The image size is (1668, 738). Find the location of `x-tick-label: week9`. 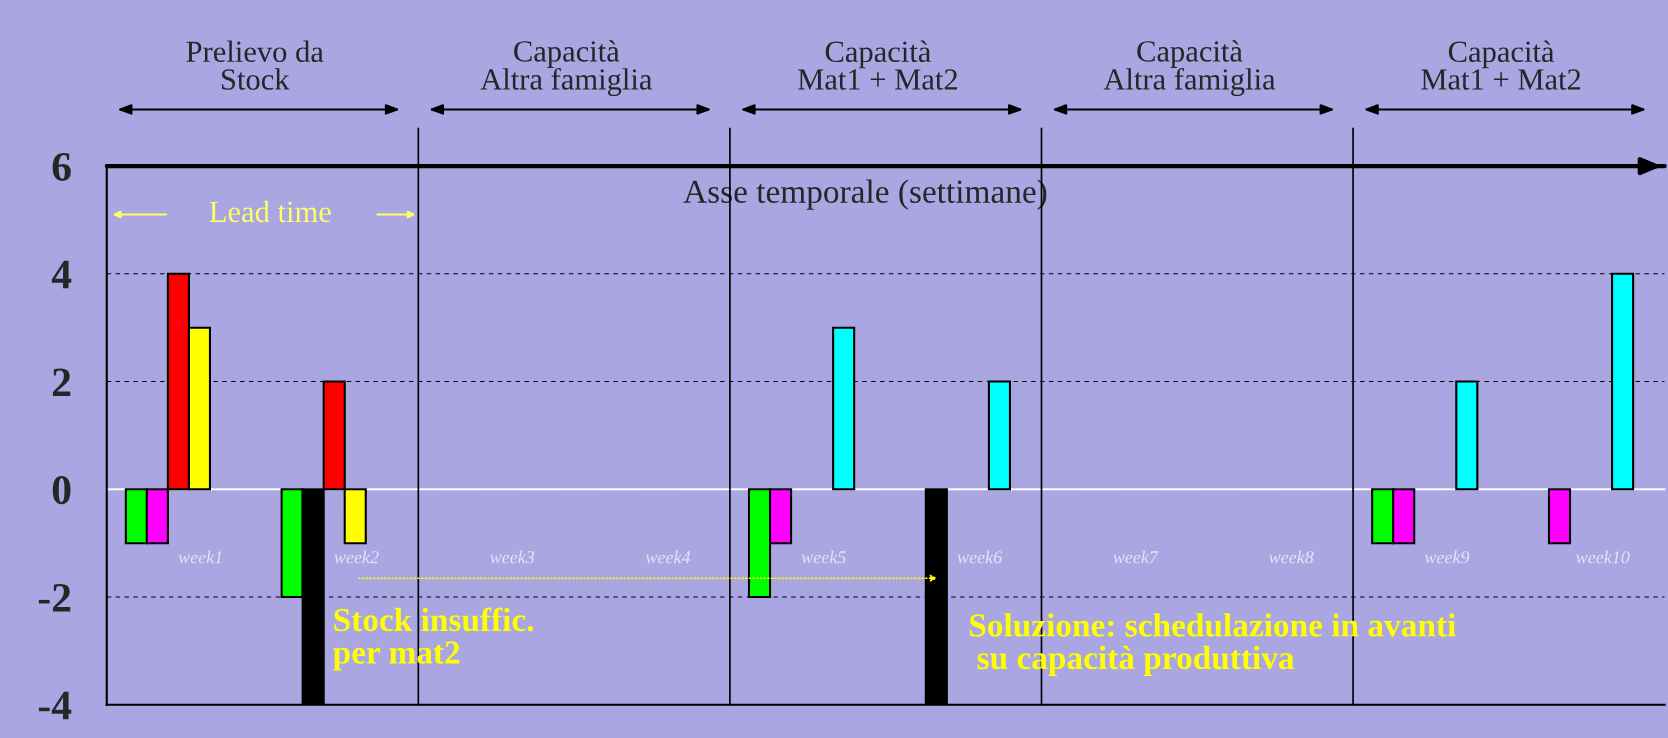

x-tick-label: week9 is located at coordinates (1447, 557).